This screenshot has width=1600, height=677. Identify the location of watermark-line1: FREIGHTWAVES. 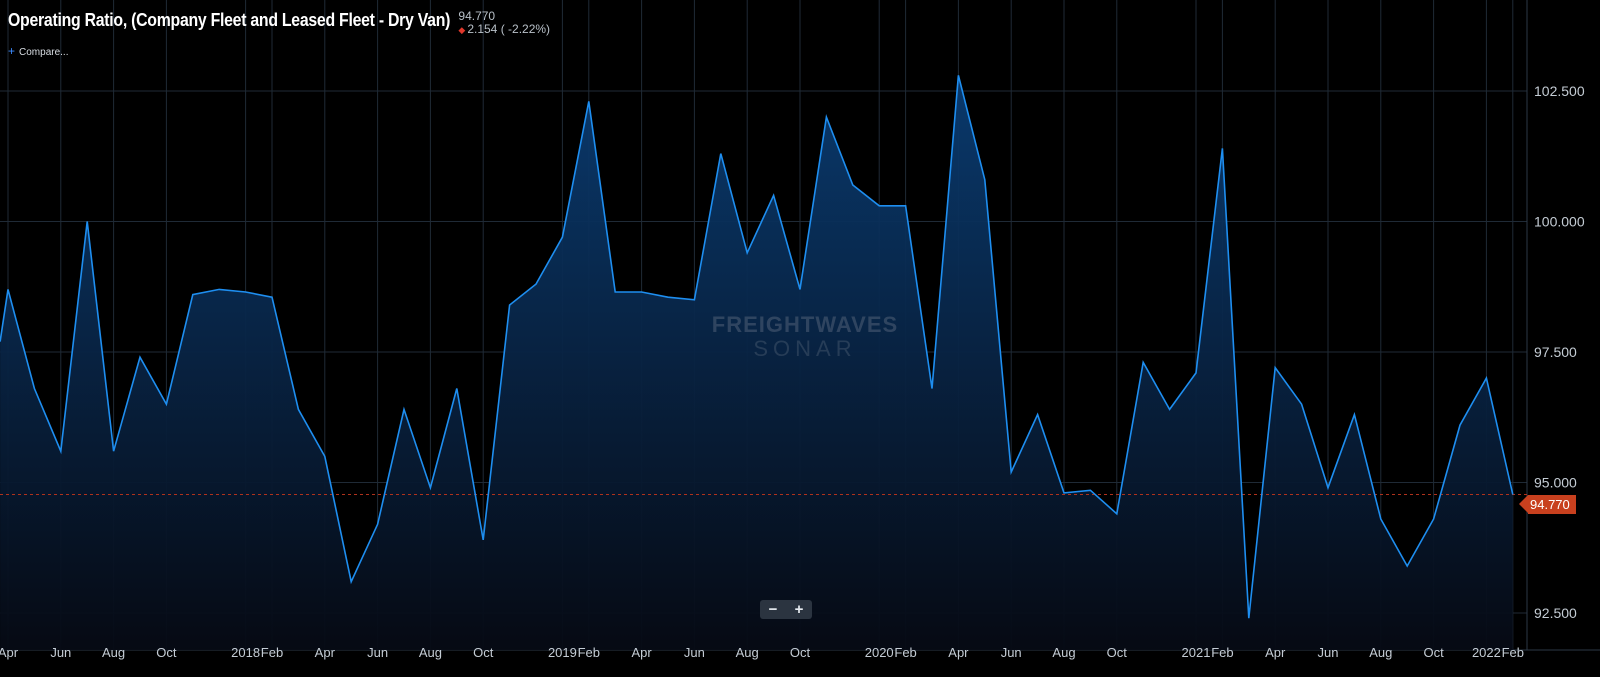
(805, 325).